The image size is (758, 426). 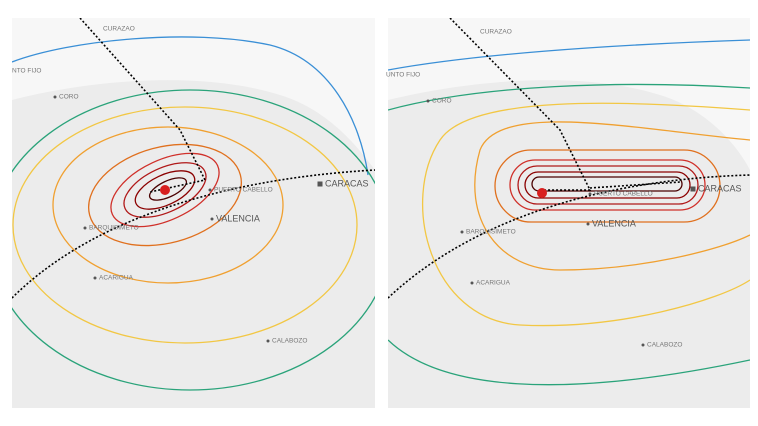 What do you see at coordinates (27, 71) in the screenshot?
I see `place-label: NTO FIJO` at bounding box center [27, 71].